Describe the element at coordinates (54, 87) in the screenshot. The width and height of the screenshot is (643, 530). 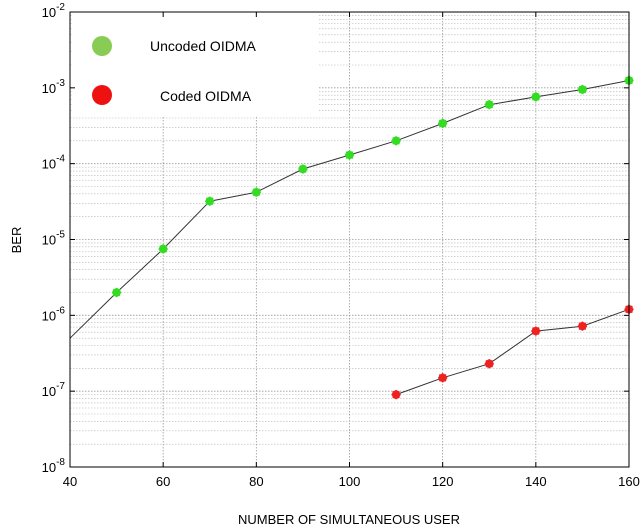
I see `y-tick-label: 10⁻³` at that location.